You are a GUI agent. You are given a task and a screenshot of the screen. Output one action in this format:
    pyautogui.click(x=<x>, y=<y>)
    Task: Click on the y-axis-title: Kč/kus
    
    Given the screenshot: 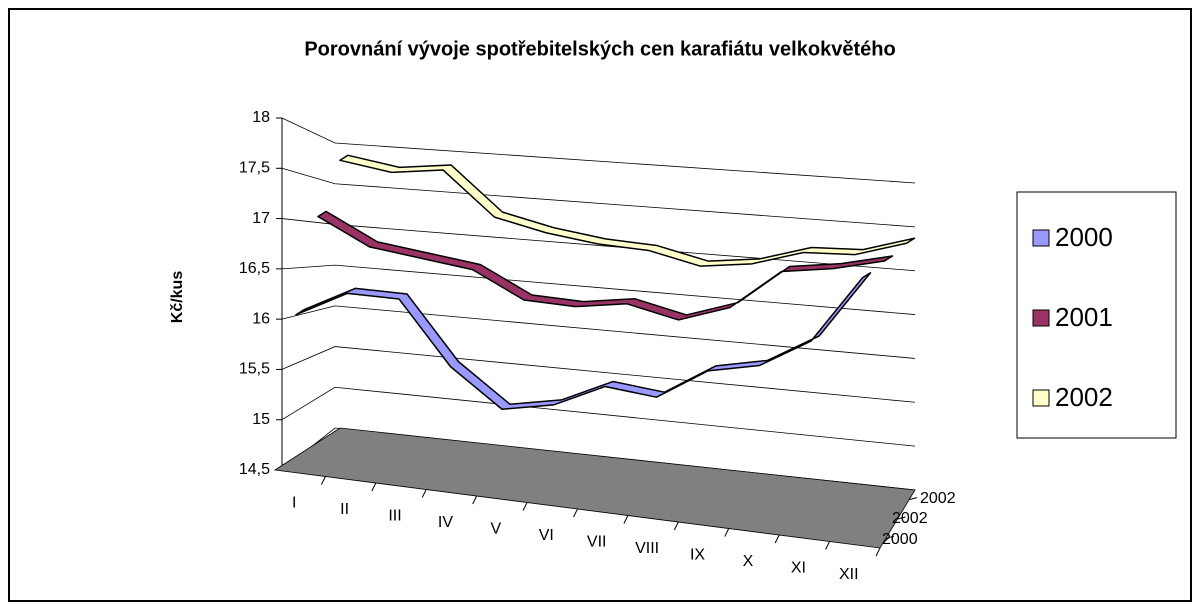 What is the action you would take?
    pyautogui.click(x=177, y=297)
    